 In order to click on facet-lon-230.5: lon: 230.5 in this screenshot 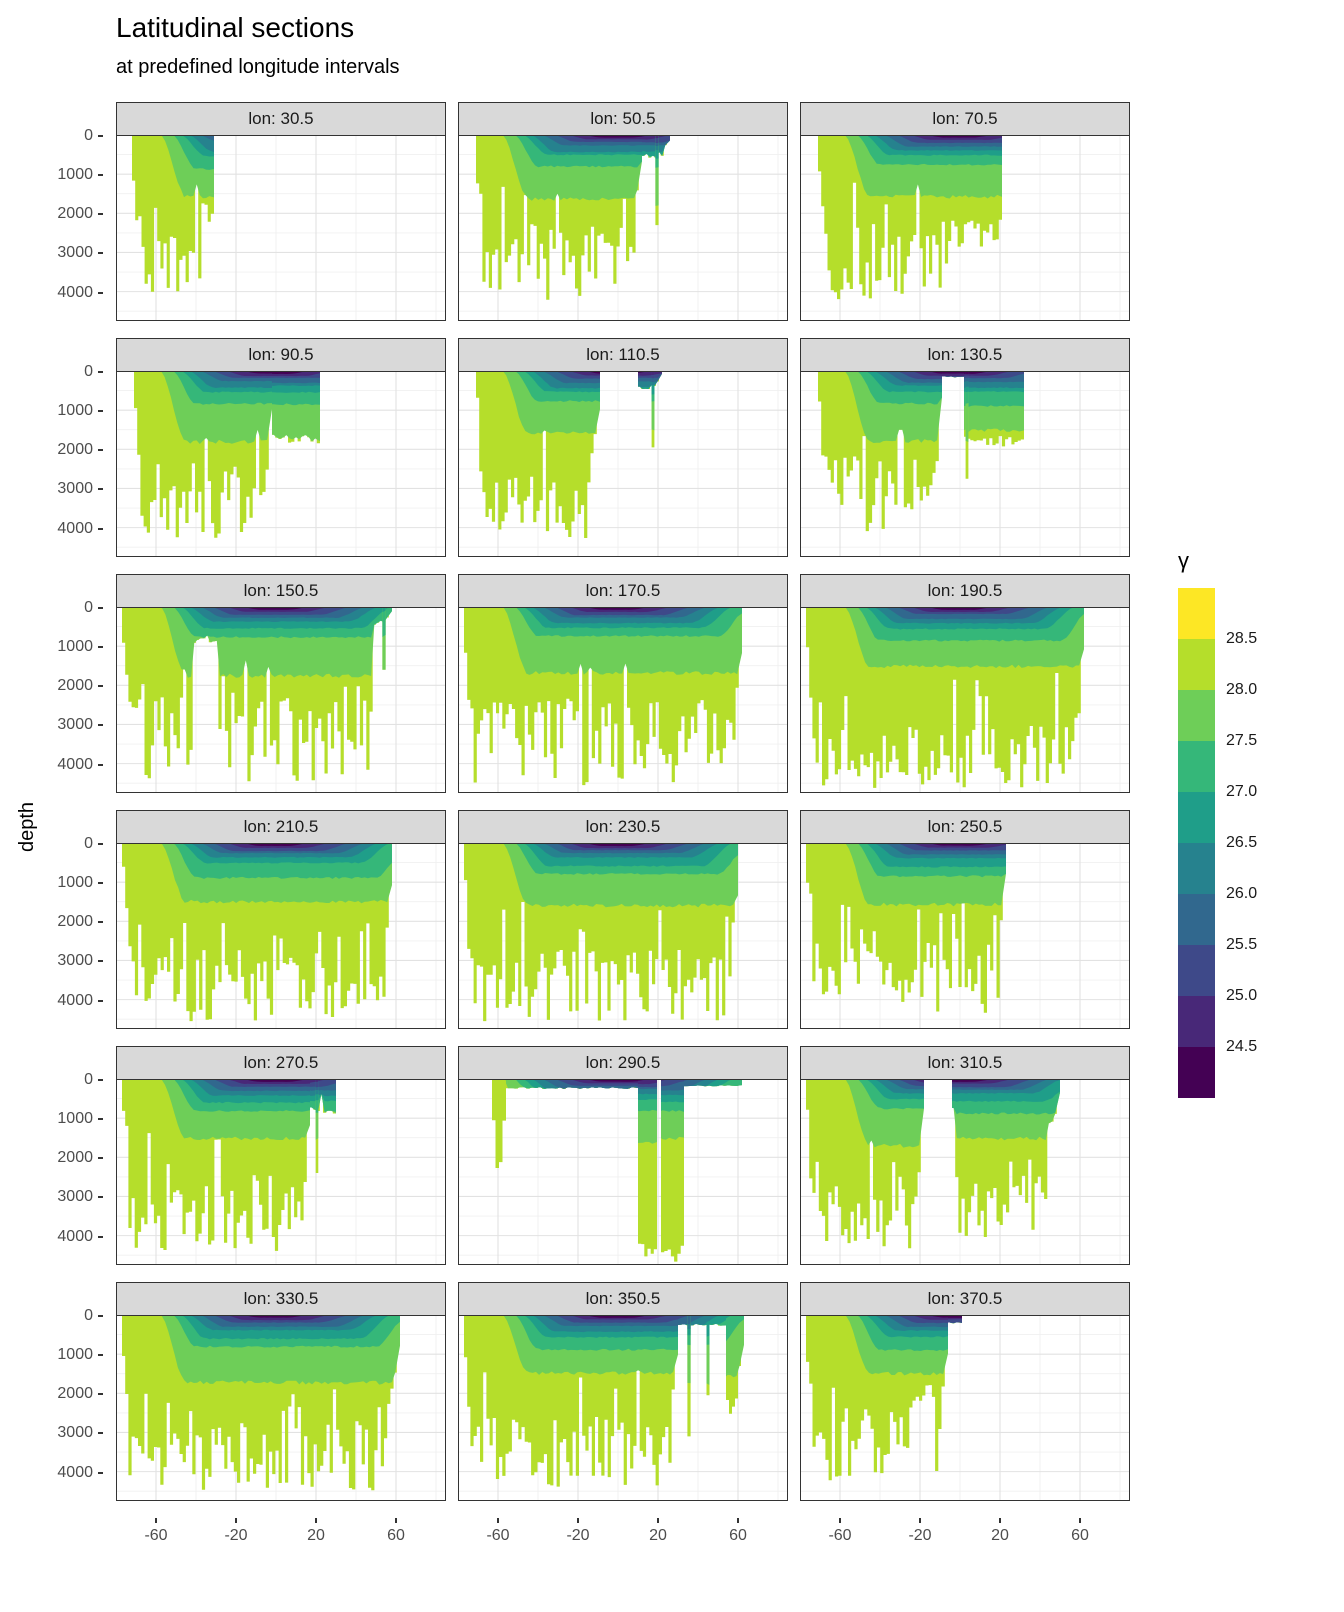, I will do `click(623, 919)`.